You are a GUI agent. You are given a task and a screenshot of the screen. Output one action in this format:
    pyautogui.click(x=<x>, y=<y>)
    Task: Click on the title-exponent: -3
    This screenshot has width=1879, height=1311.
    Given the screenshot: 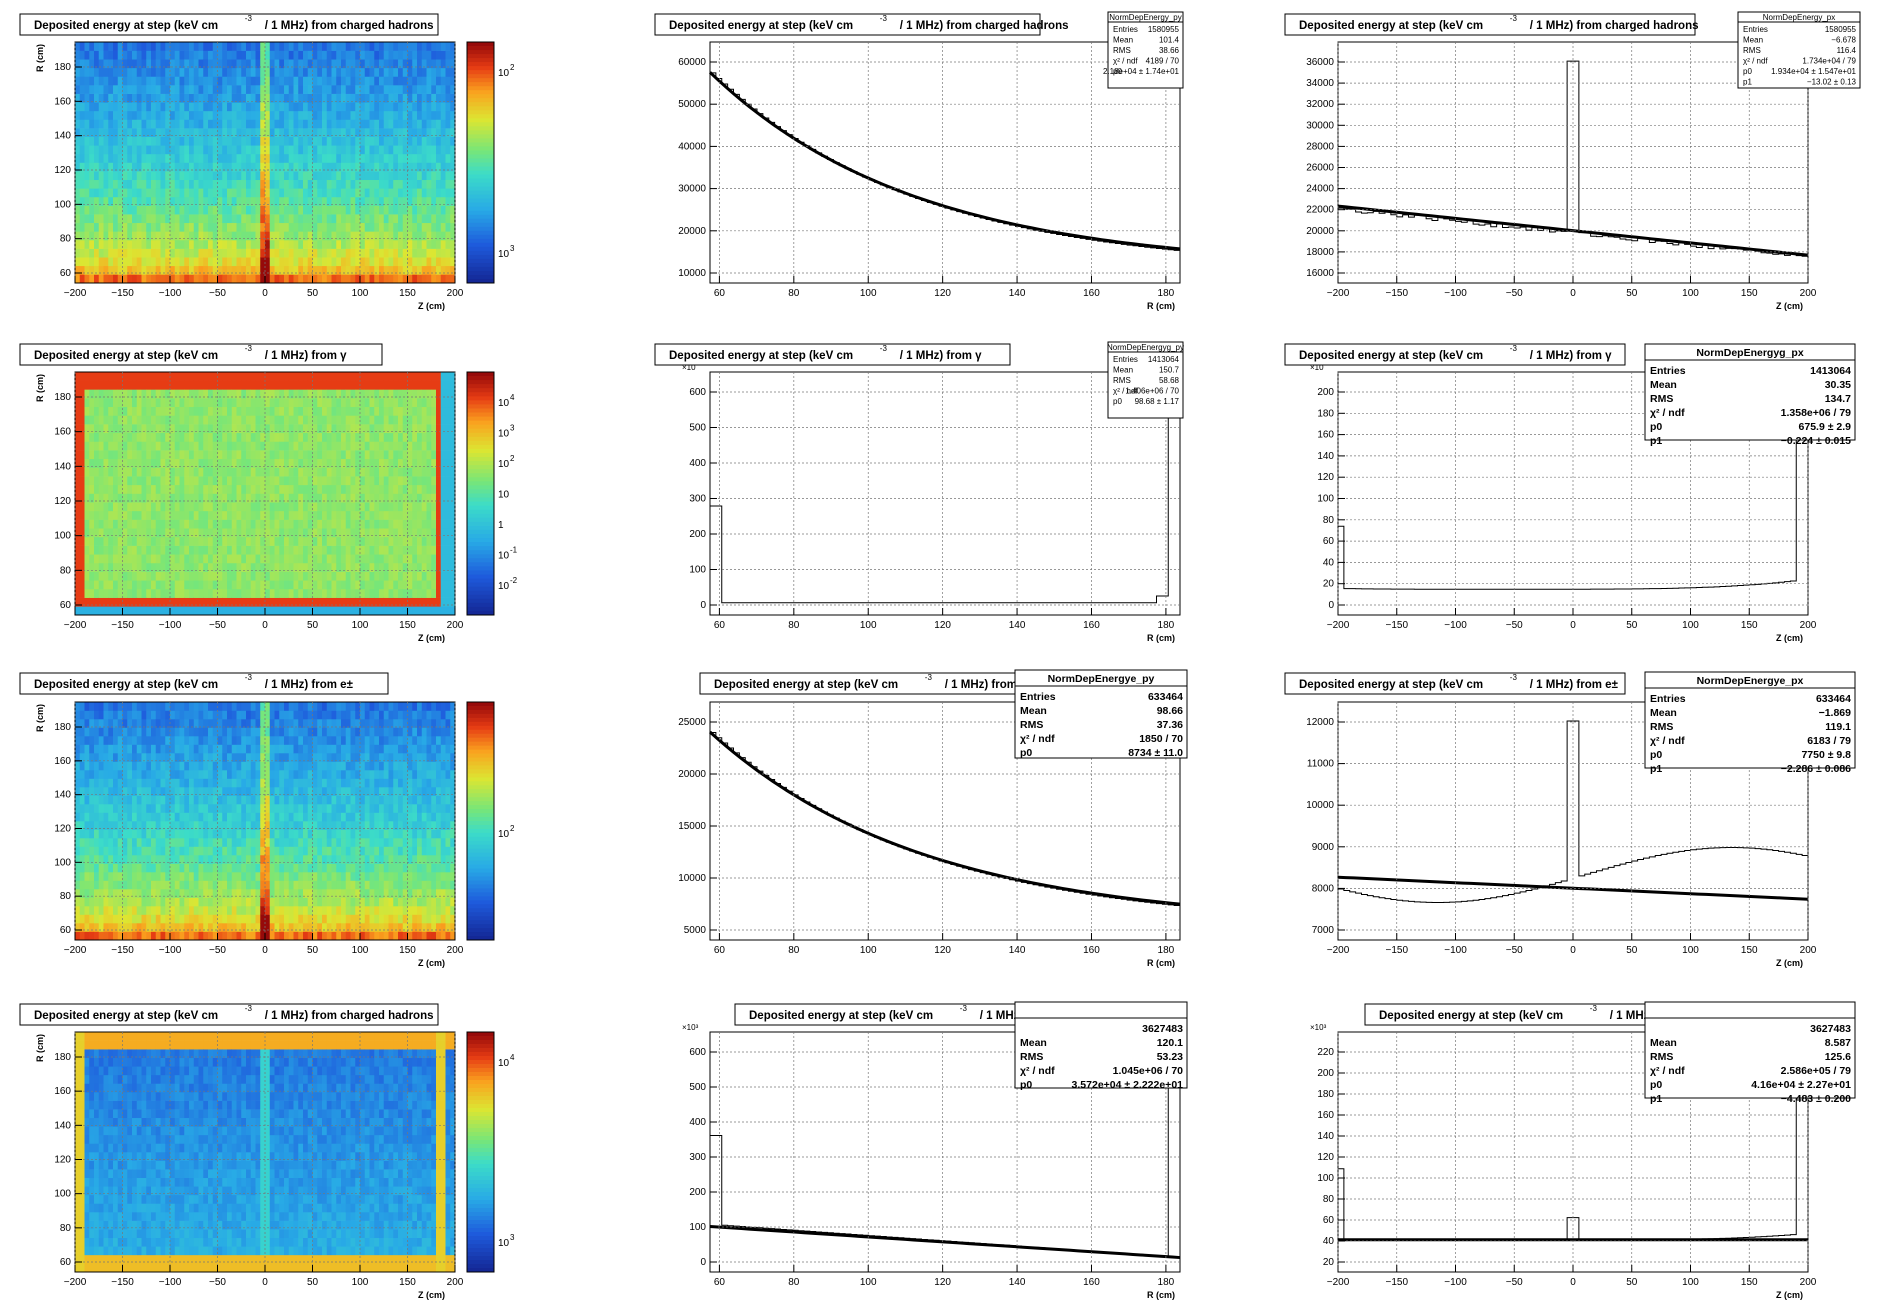 What is the action you would take?
    pyautogui.click(x=884, y=18)
    